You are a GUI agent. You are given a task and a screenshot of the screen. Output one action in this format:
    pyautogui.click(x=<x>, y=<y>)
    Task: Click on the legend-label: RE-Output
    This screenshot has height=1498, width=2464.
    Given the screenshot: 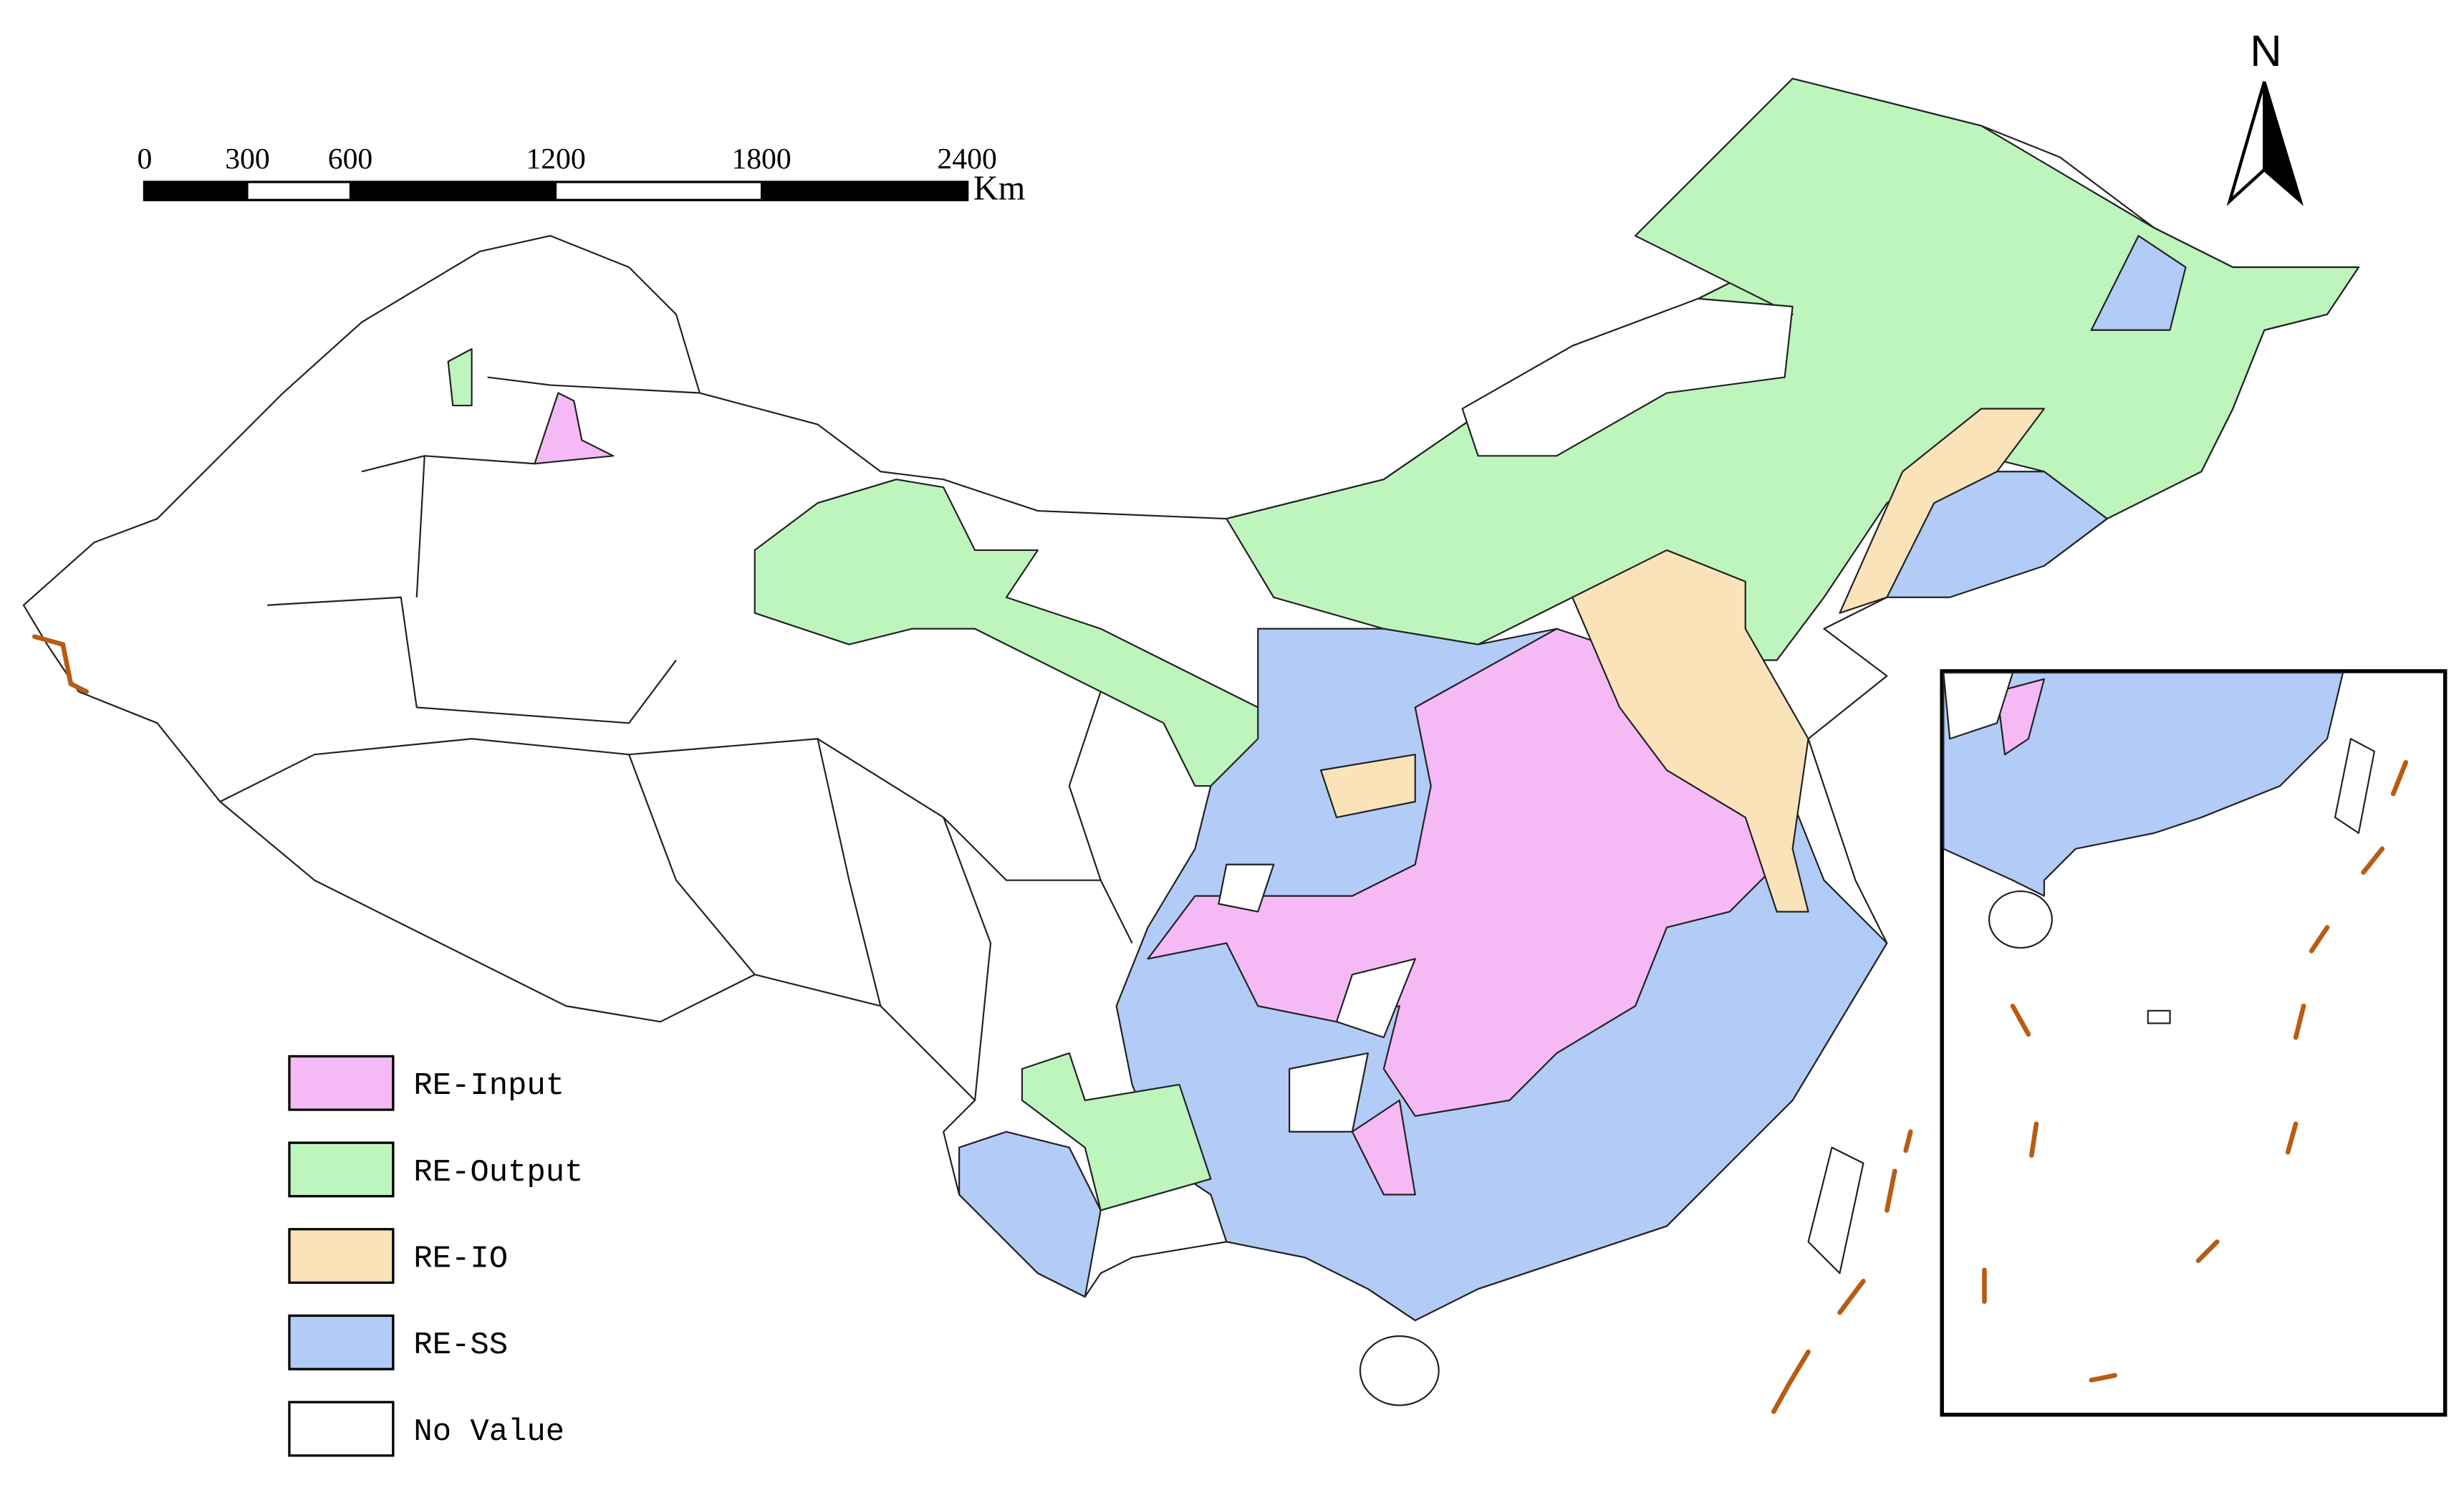 What is the action you would take?
    pyautogui.click(x=498, y=1173)
    